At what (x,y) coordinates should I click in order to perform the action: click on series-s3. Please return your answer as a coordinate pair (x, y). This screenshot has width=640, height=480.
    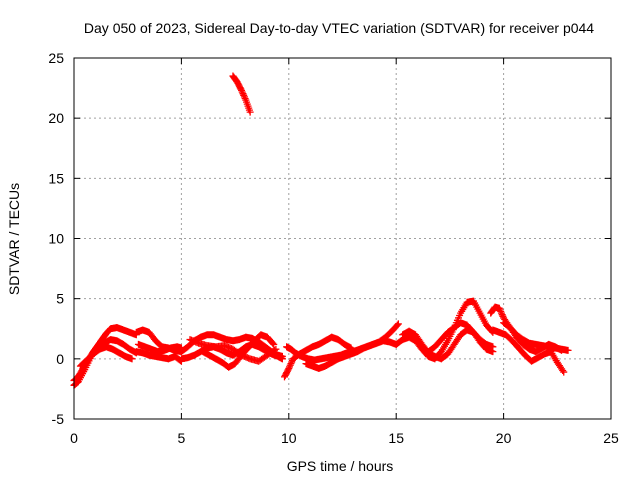
    Looking at the image, I should click on (106, 356).